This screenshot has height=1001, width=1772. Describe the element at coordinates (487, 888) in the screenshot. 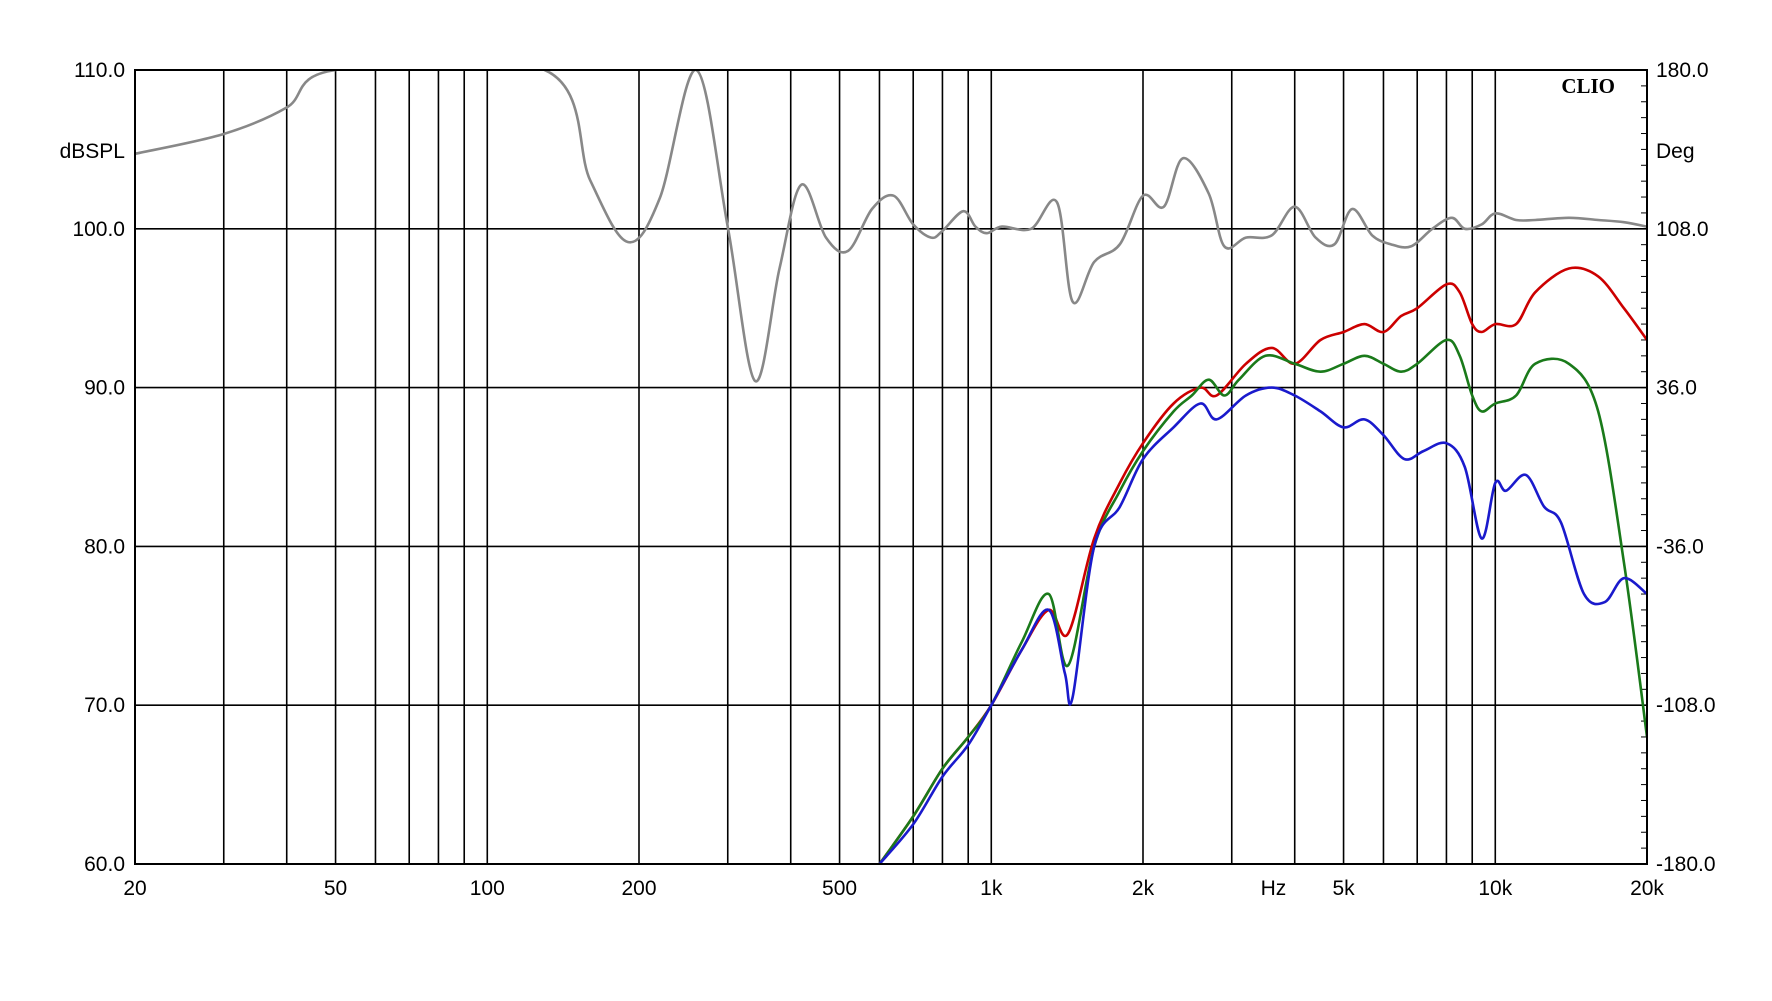

I see `x-tick-label: 100` at that location.